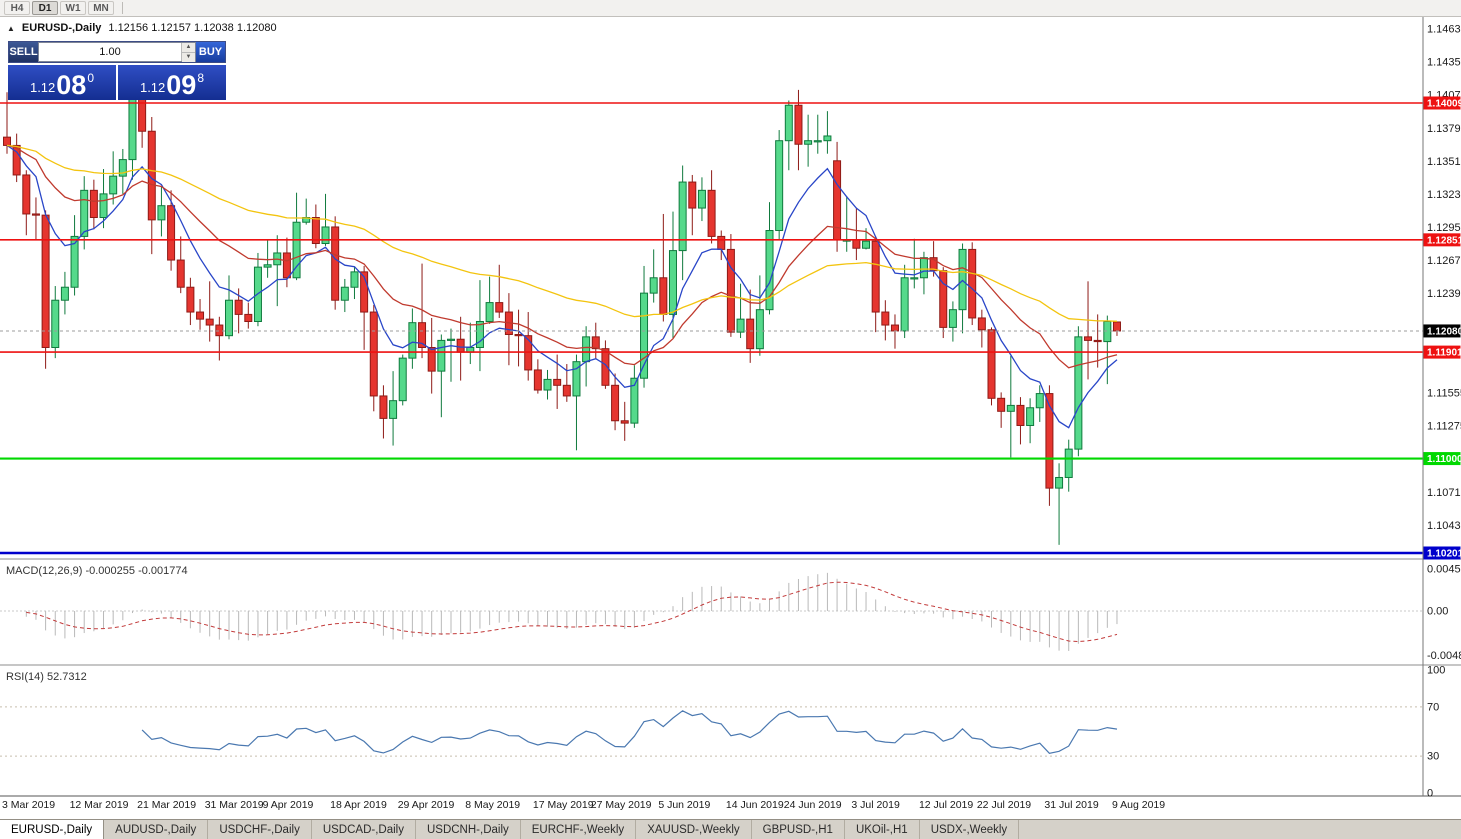 This screenshot has height=839, width=1461. I want to click on date-axis-label: 17 May 2019, so click(563, 805).